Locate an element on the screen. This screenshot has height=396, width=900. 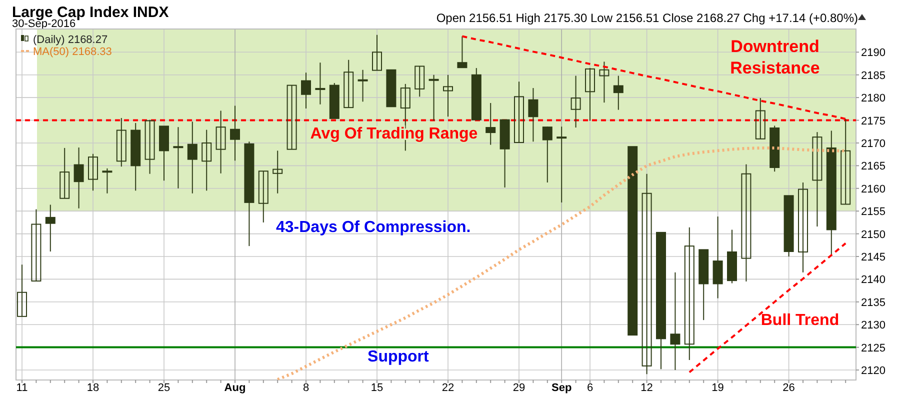
y-tick-label: 2125 is located at coordinates (873, 348).